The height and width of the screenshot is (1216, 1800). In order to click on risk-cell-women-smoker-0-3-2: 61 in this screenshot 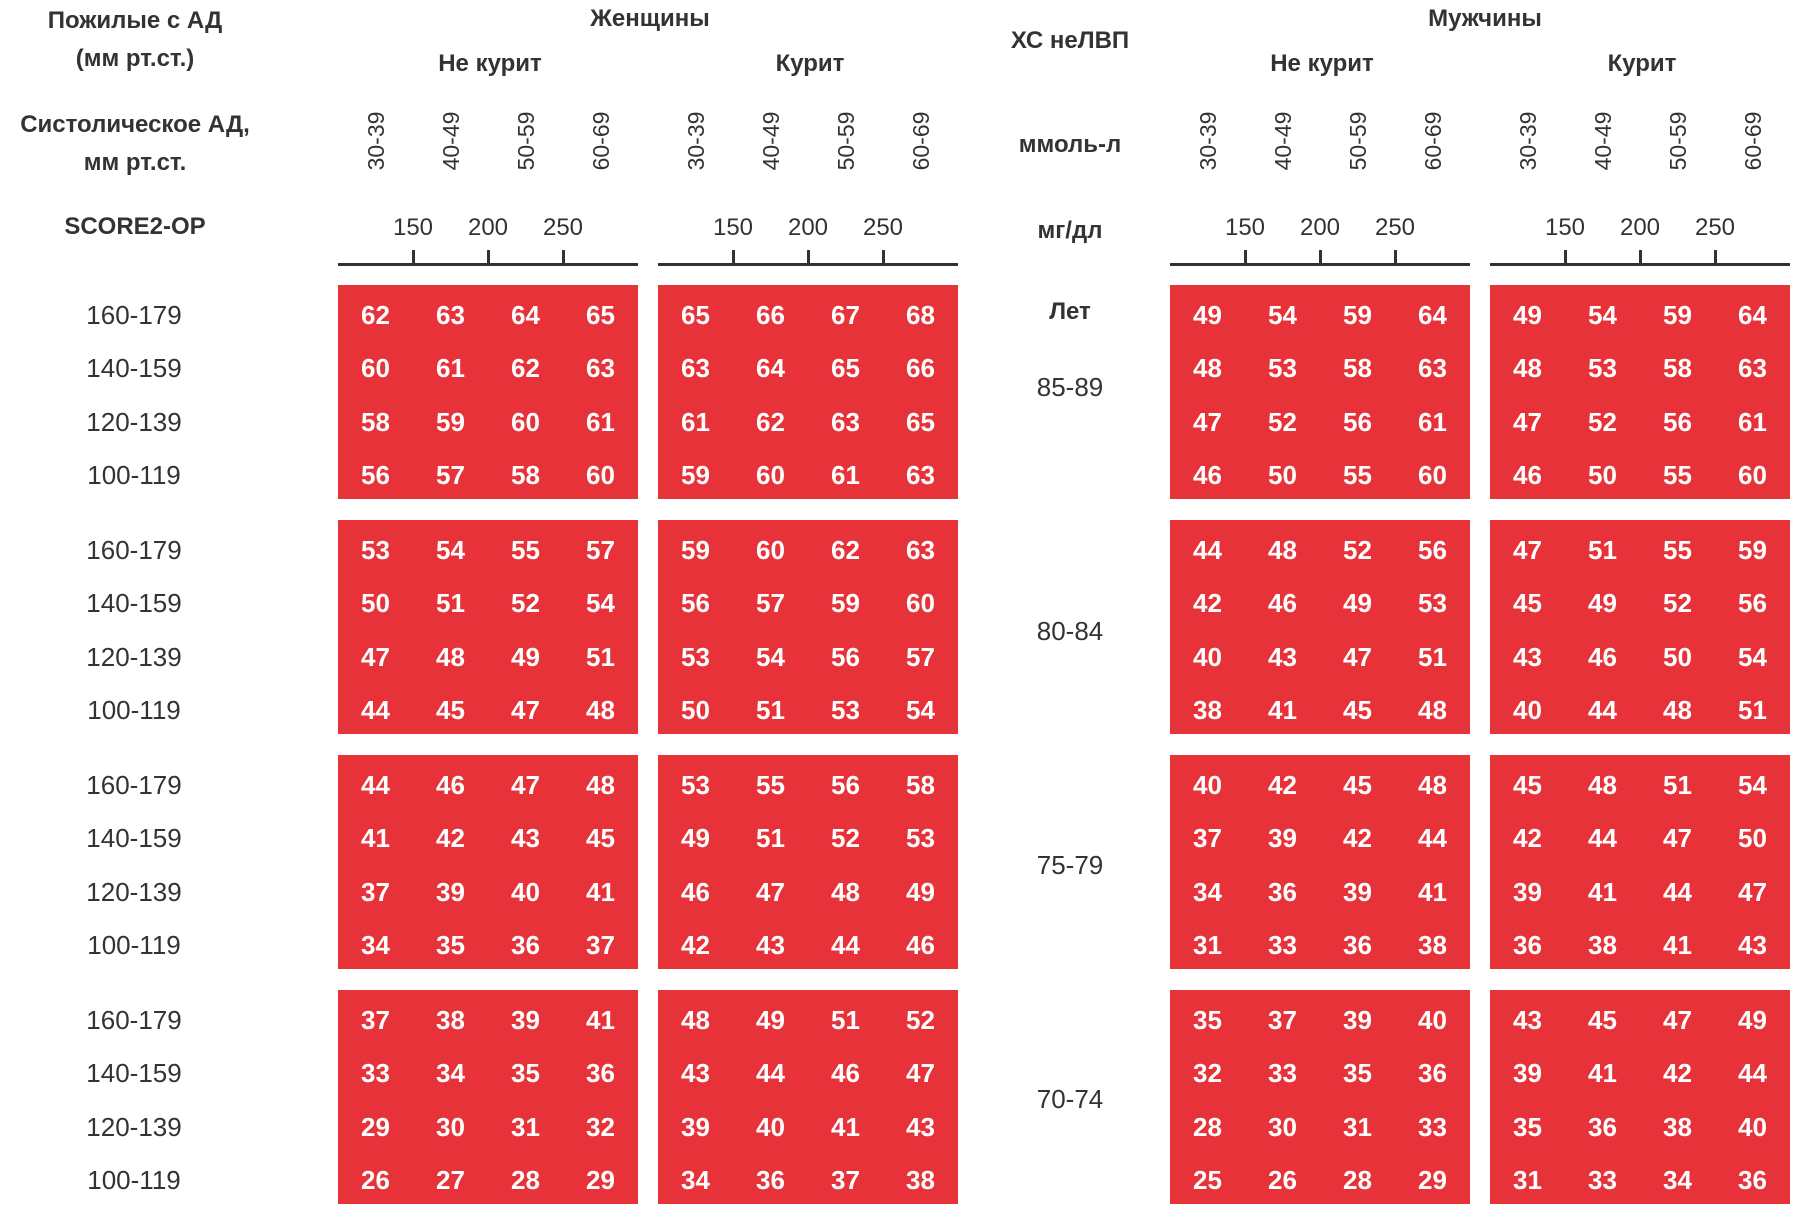, I will do `click(845, 475)`.